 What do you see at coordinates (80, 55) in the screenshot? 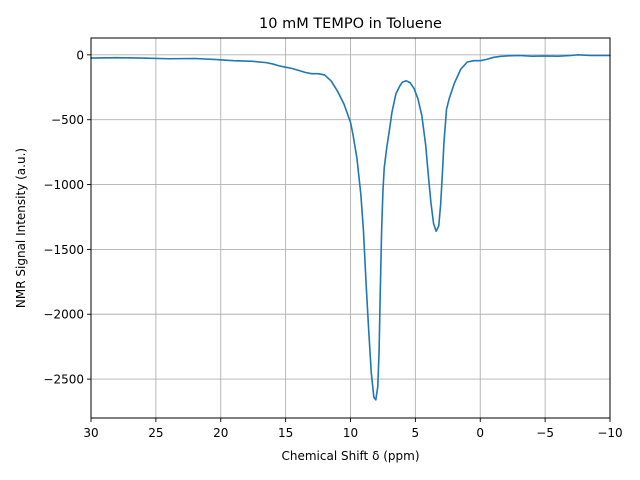
I see `y-tick-label: 0` at bounding box center [80, 55].